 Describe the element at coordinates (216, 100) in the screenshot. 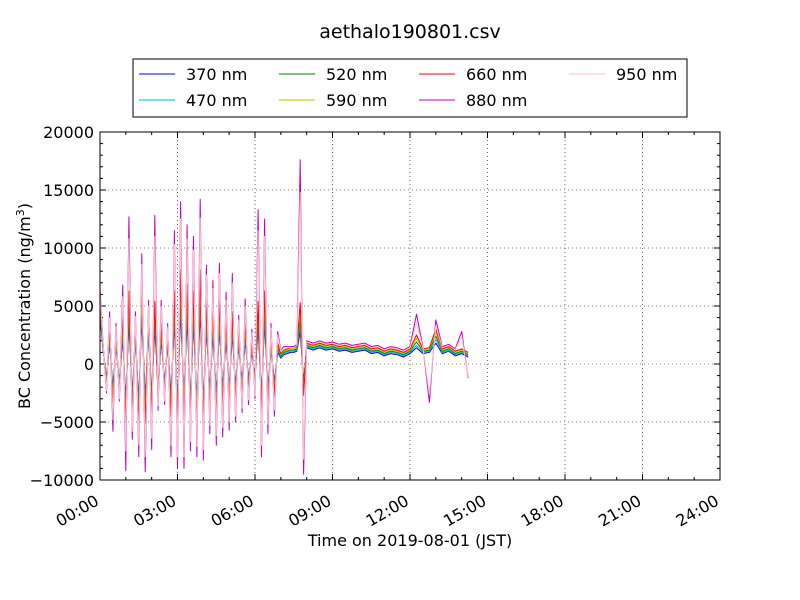

I see `legend-label: 470 nm` at that location.